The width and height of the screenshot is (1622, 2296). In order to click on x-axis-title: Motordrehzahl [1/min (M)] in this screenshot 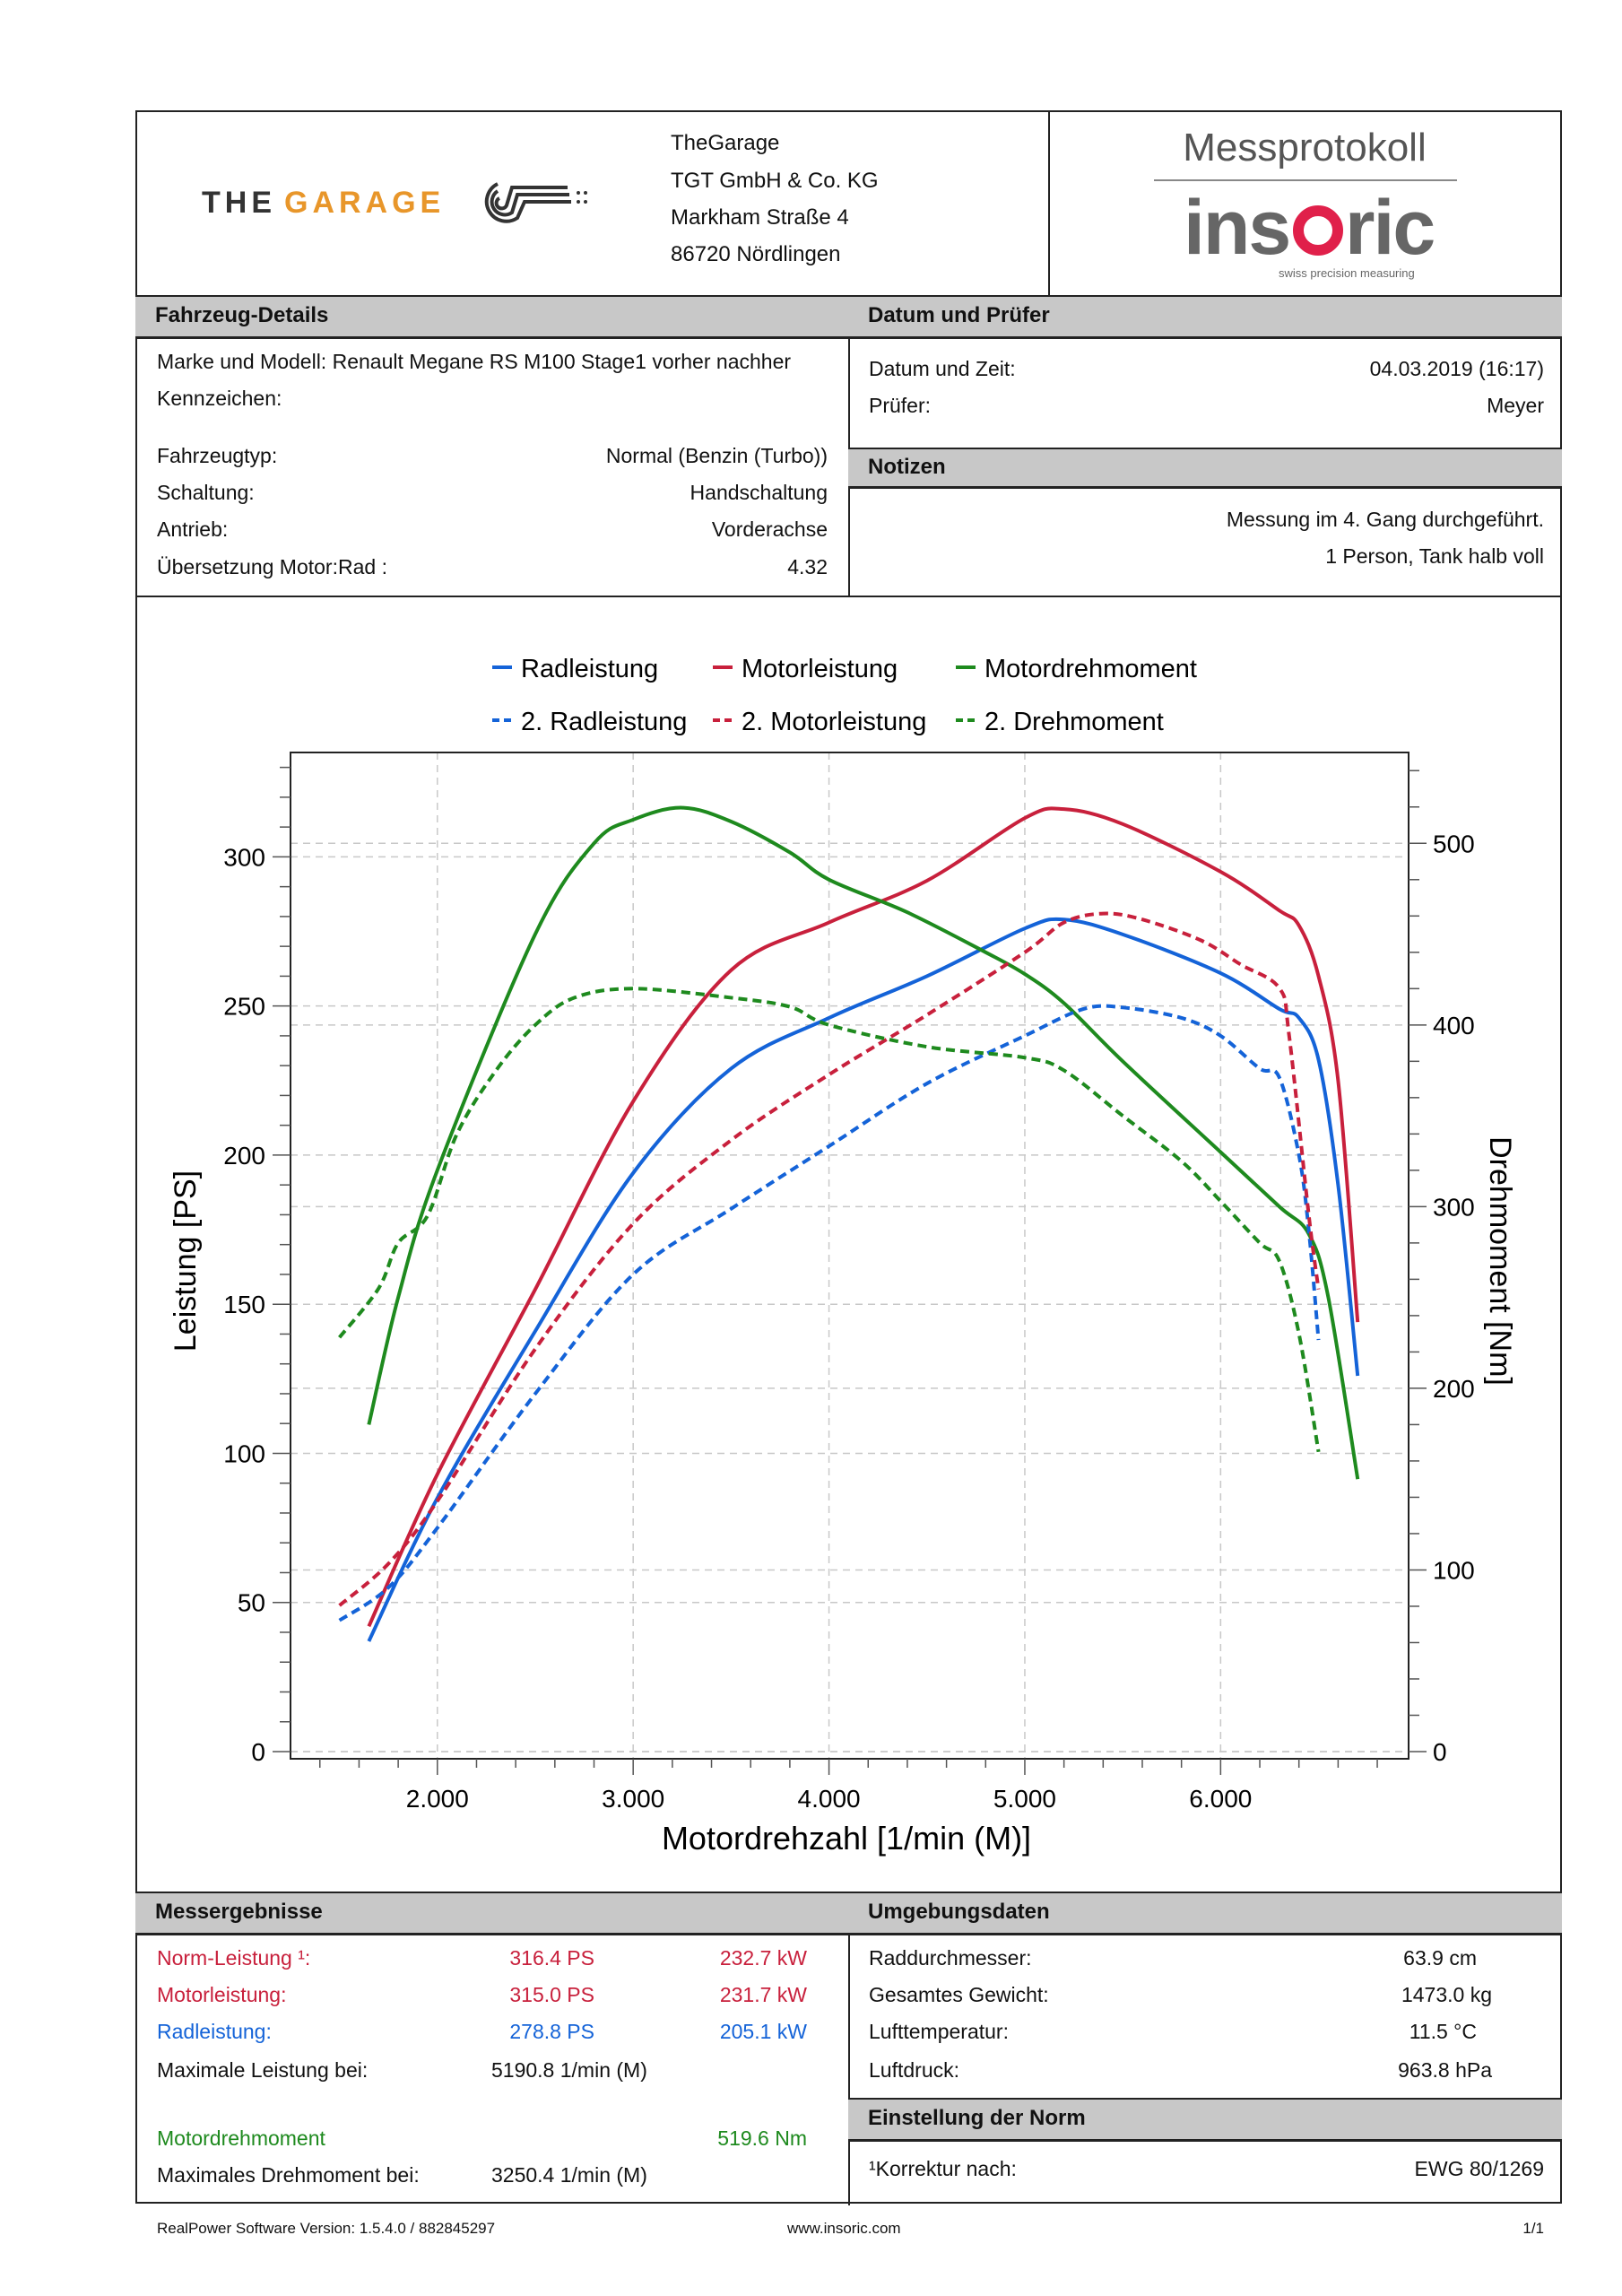, I will do `click(846, 1838)`.